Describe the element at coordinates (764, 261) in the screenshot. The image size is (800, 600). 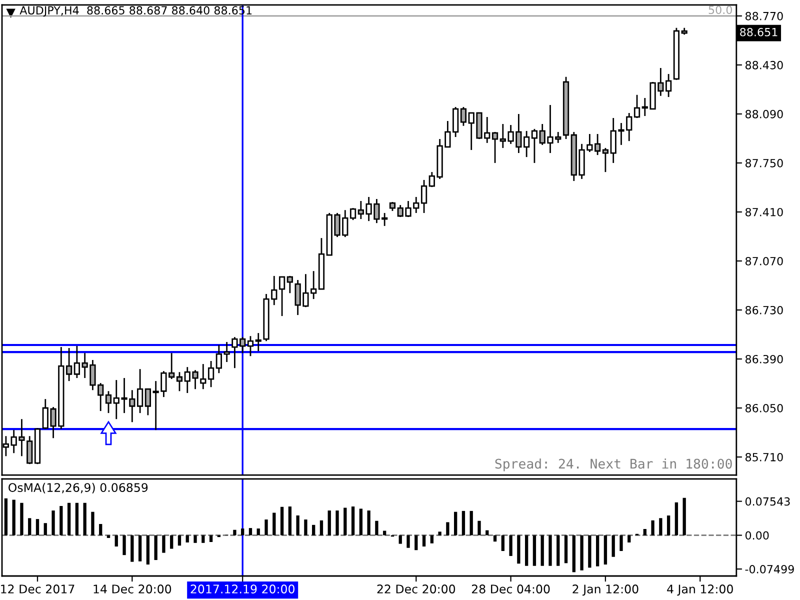
I see `y-tick-label: 87.070` at that location.